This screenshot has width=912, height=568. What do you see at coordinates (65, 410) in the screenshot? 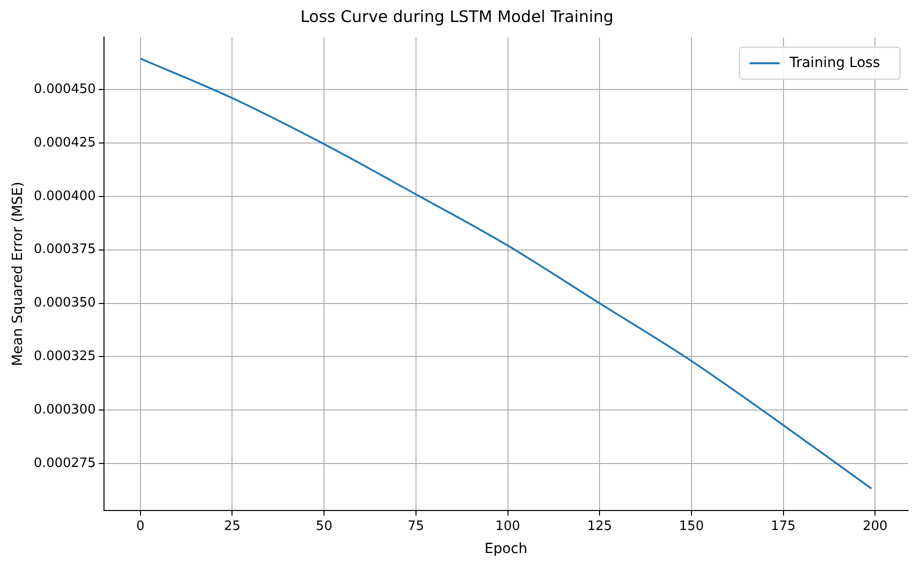
I see `y-tick-label: 0.000300` at bounding box center [65, 410].